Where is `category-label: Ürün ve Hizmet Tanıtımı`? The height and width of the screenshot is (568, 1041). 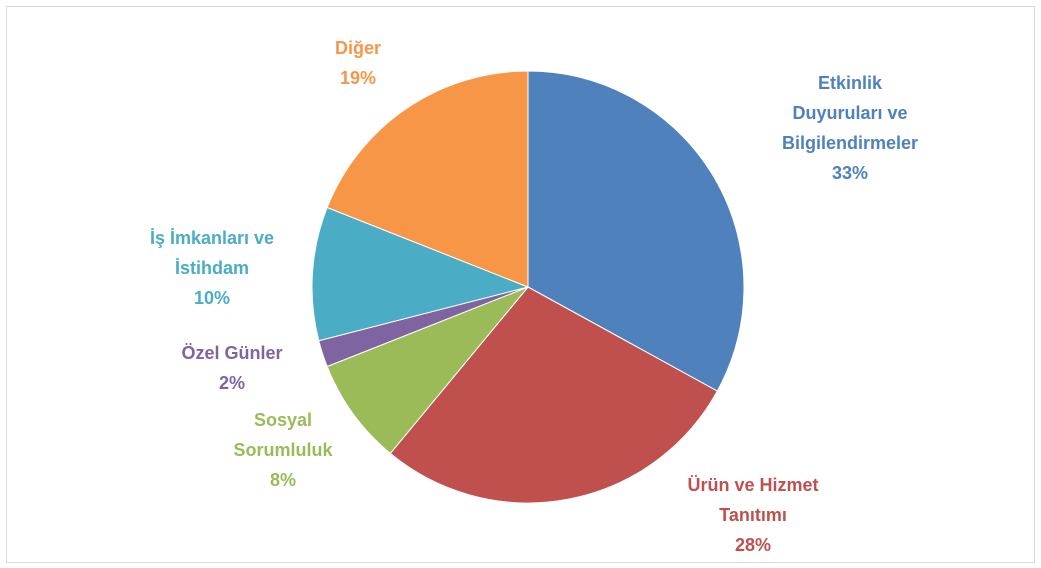
category-label: Ürün ve Hizmet Tanıtımı is located at coordinates (753, 500).